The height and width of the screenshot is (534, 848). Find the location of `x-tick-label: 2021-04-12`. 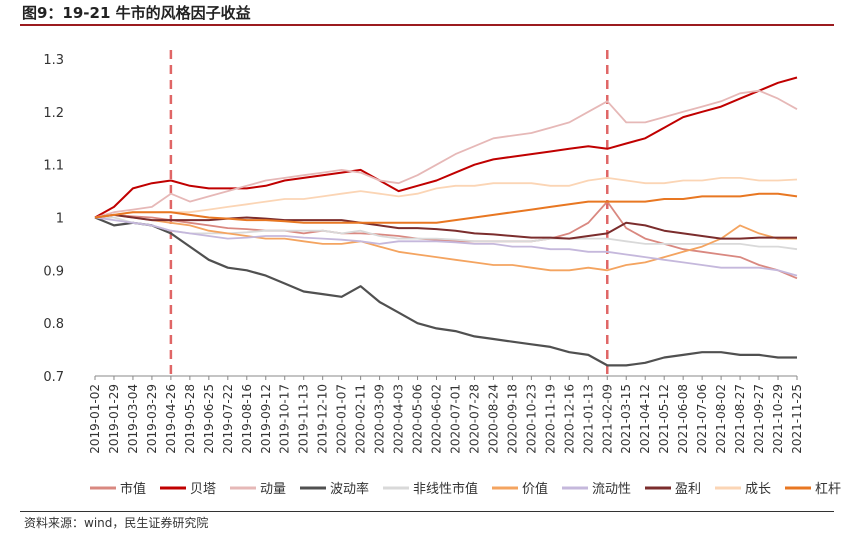

x-tick-label: 2021-04-12 is located at coordinates (645, 419).